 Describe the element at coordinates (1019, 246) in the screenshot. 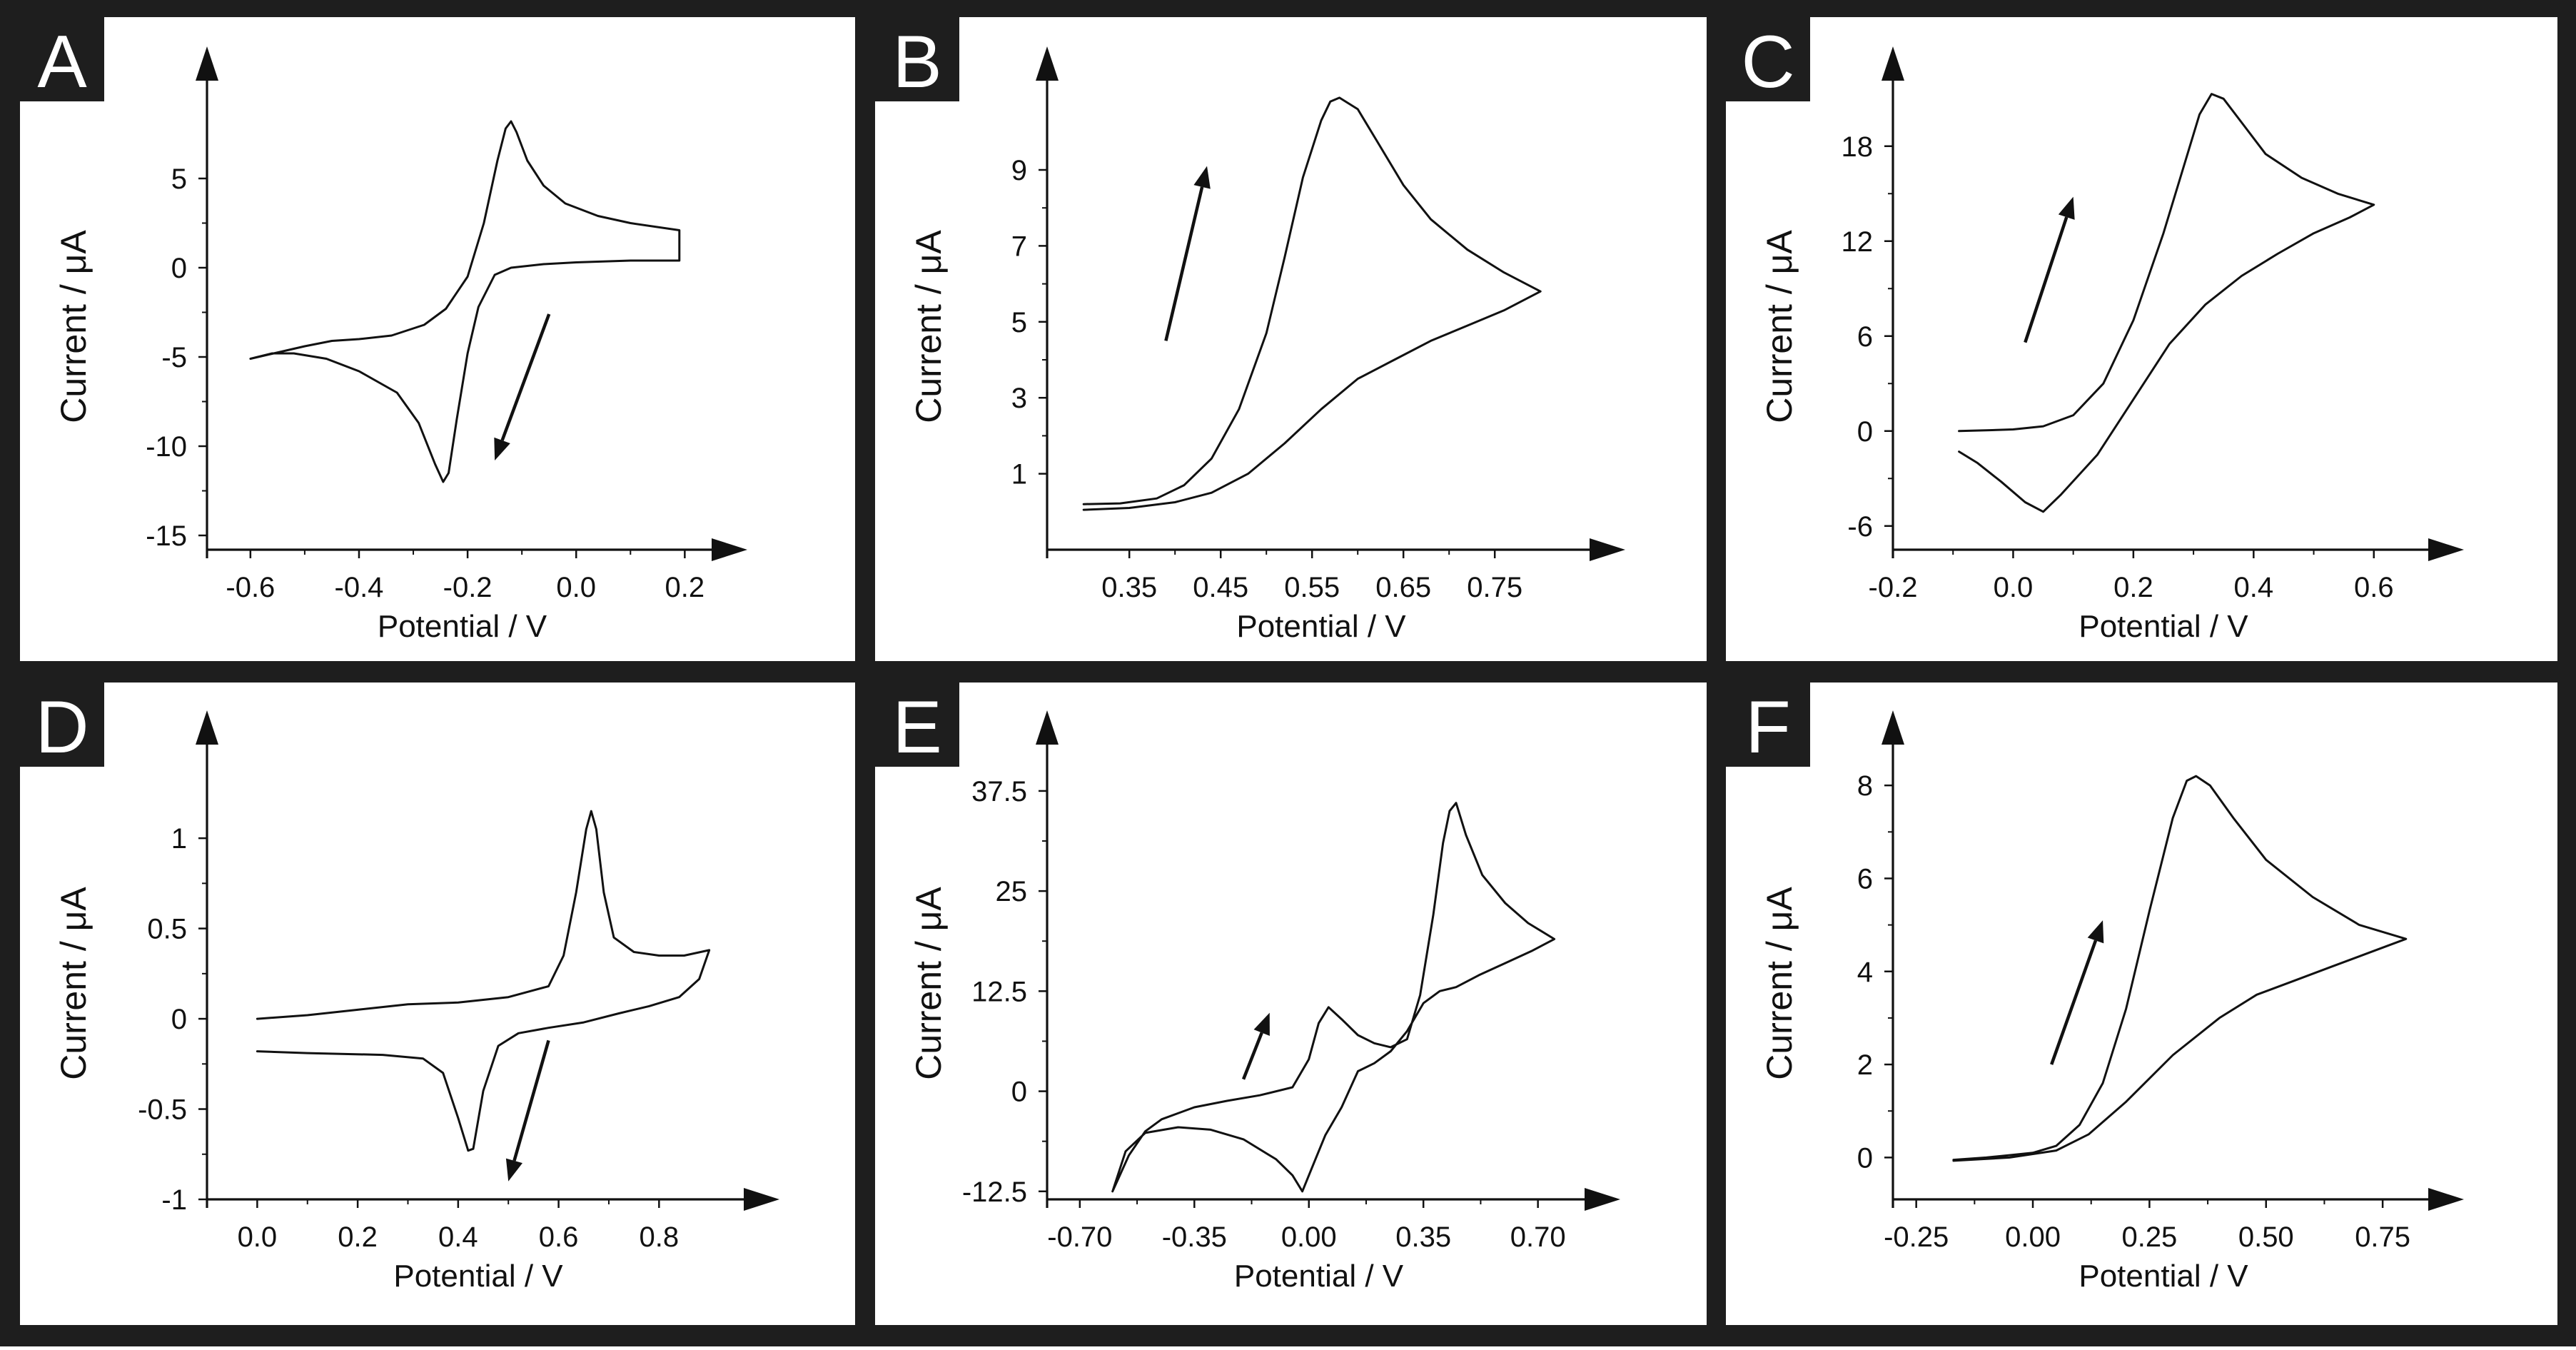

I see `y-tick-label: 7` at that location.